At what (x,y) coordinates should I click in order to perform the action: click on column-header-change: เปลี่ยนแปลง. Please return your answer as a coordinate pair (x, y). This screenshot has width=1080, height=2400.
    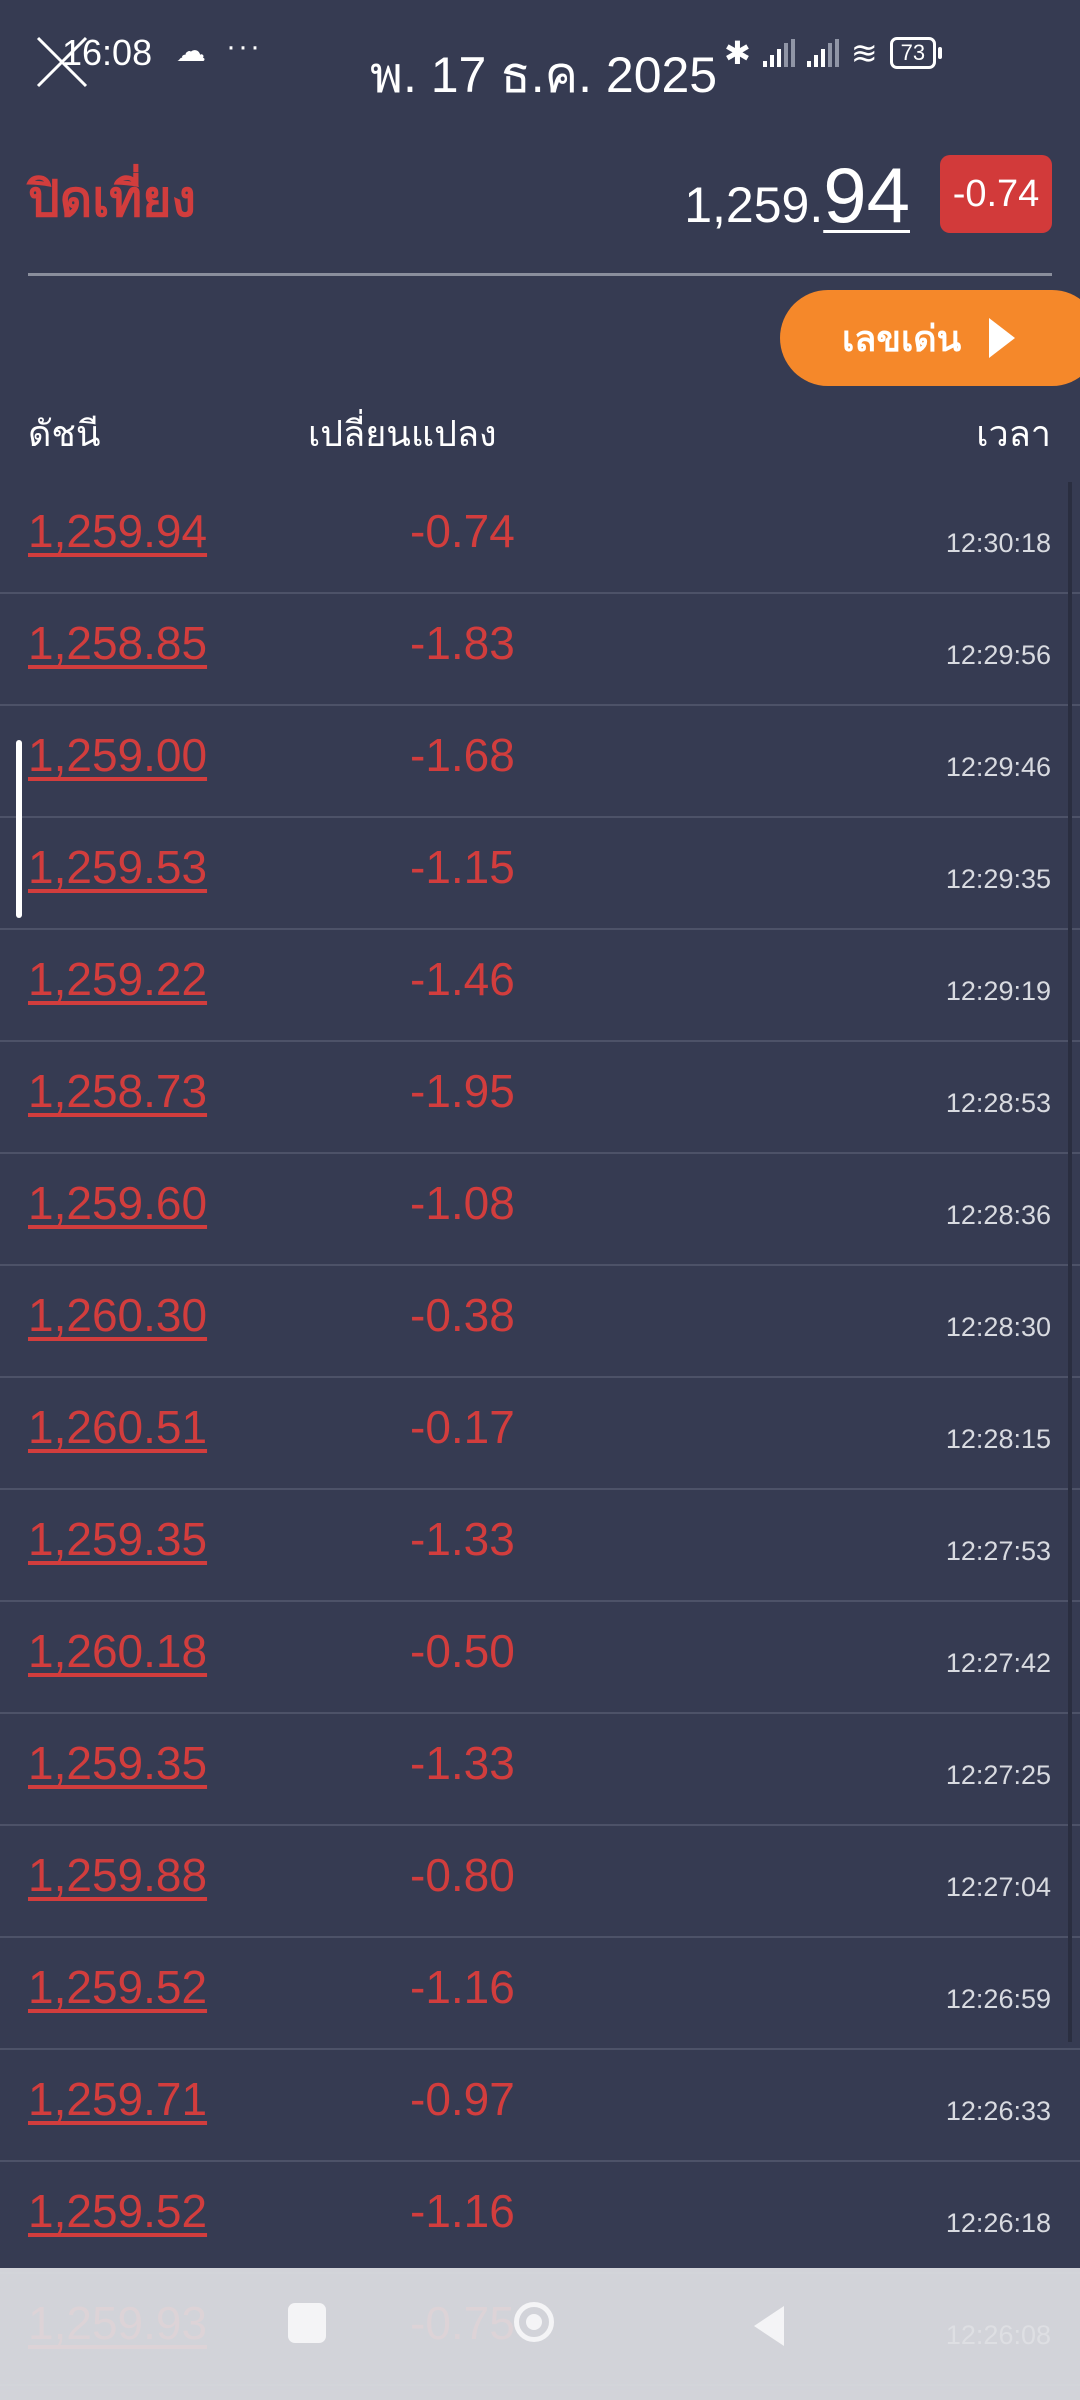
    Looking at the image, I should click on (402, 433).